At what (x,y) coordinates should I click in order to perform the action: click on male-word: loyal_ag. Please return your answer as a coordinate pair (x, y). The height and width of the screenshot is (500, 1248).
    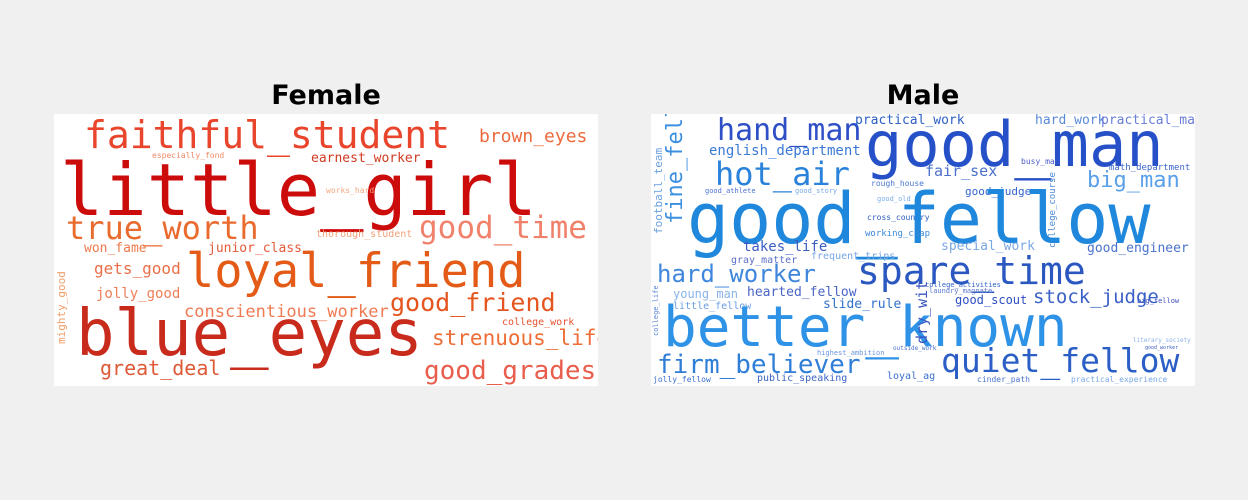
    Looking at the image, I should click on (911, 376).